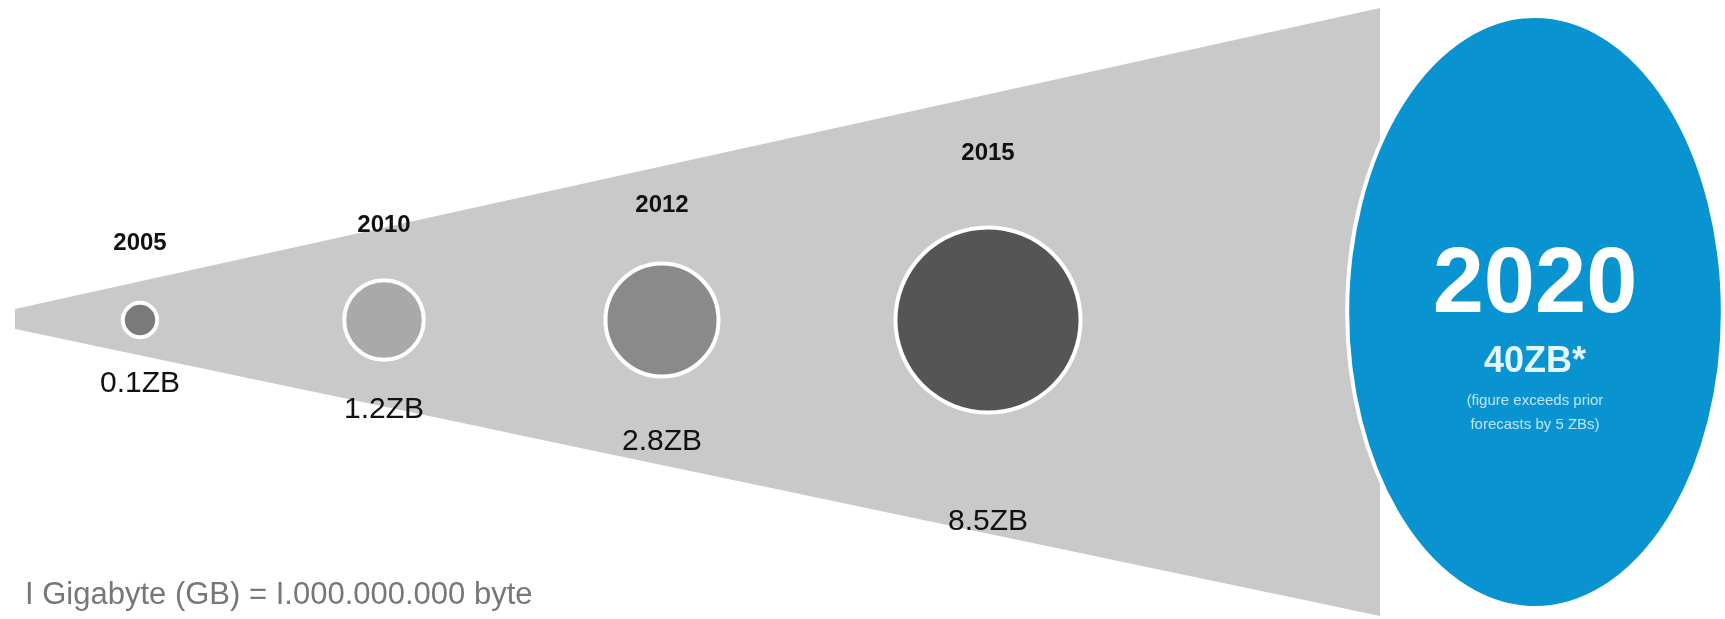  I want to click on category-label: 2012, so click(662, 203).